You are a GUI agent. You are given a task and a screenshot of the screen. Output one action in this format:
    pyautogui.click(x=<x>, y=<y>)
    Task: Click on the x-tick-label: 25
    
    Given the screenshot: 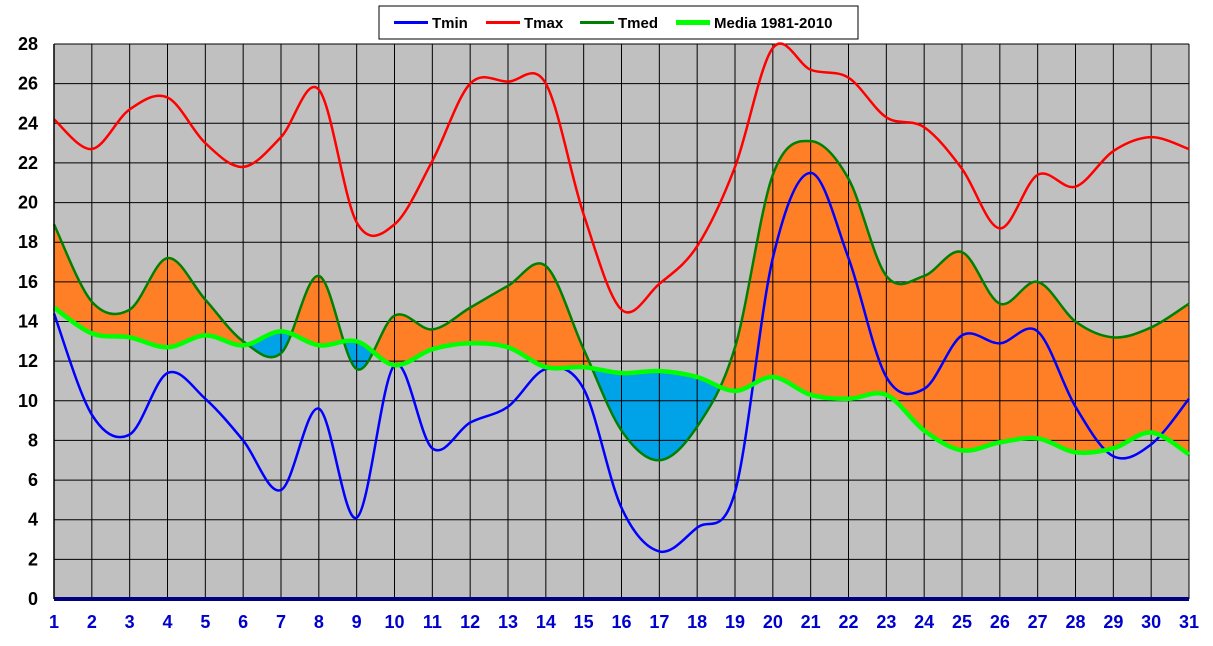 What is the action you would take?
    pyautogui.click(x=962, y=622)
    